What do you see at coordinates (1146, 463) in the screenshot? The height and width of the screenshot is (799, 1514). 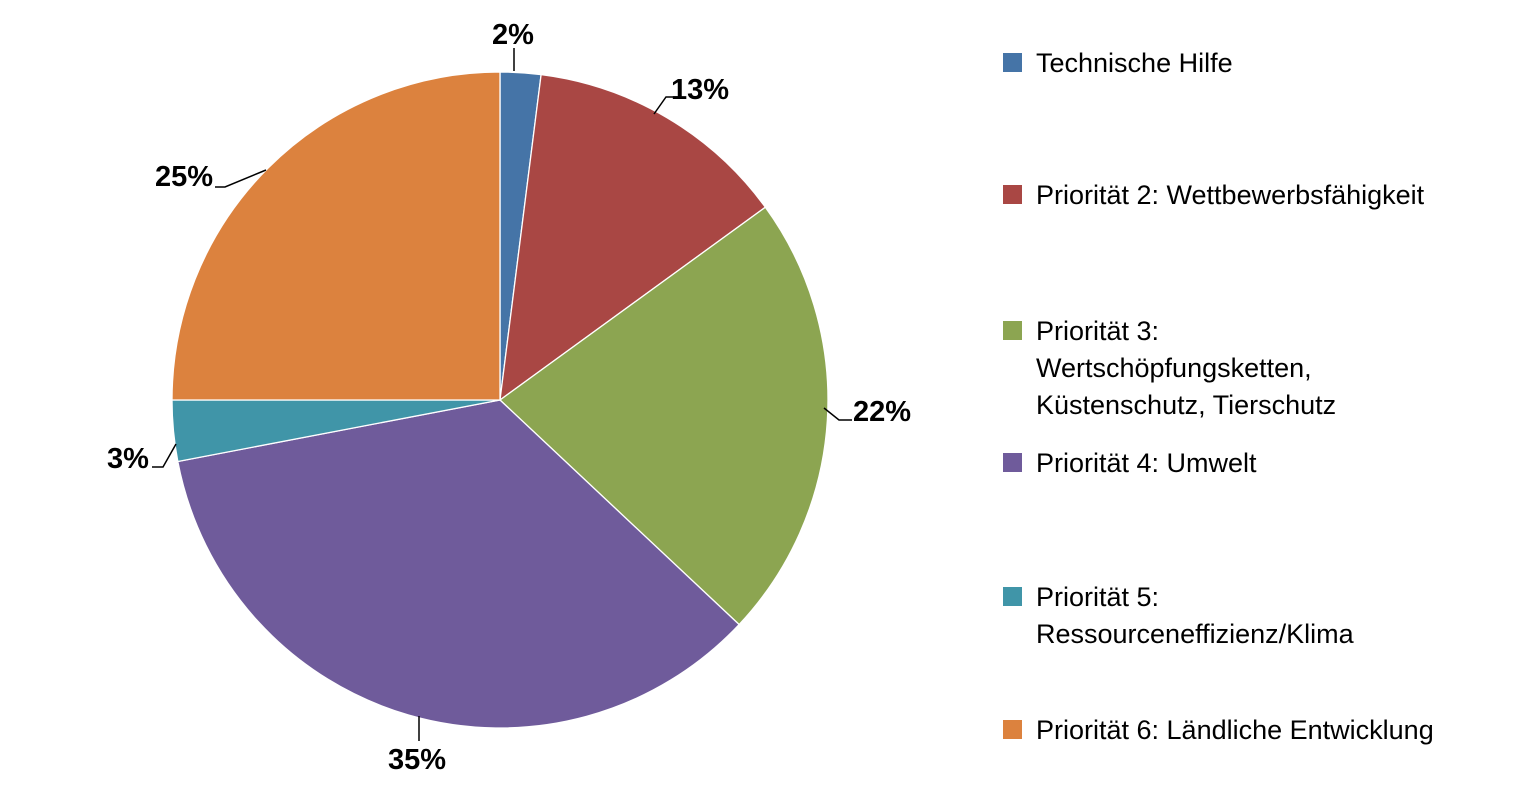 I see `legend-label-prioritat-4-umwelt: Priorität 4: Umwelt` at bounding box center [1146, 463].